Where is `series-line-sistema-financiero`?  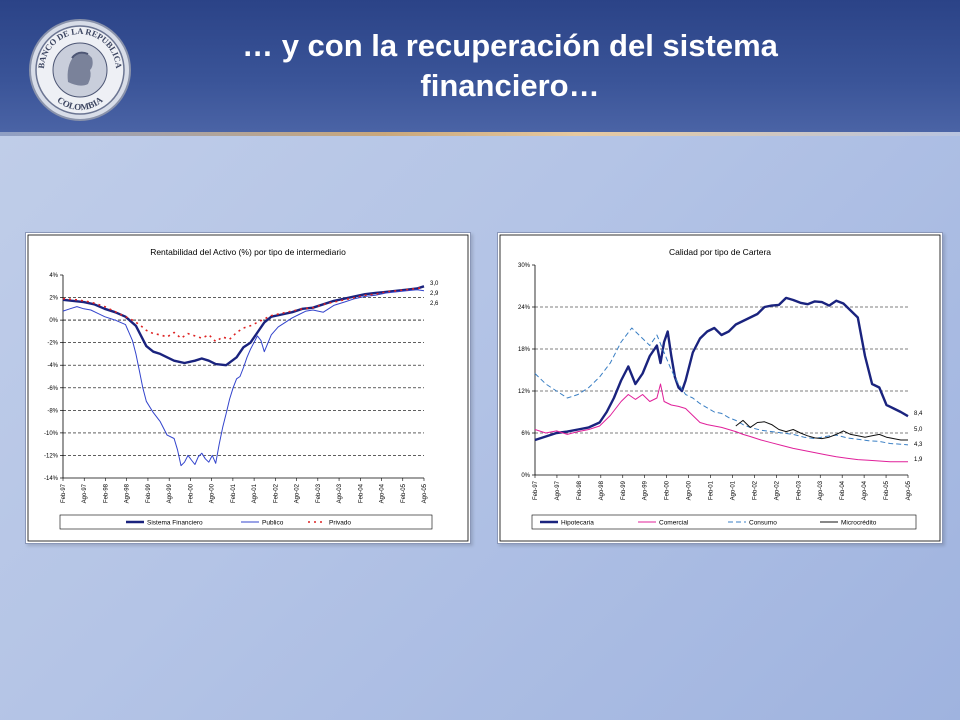
series-line-sistema-financiero is located at coordinates (243, 326).